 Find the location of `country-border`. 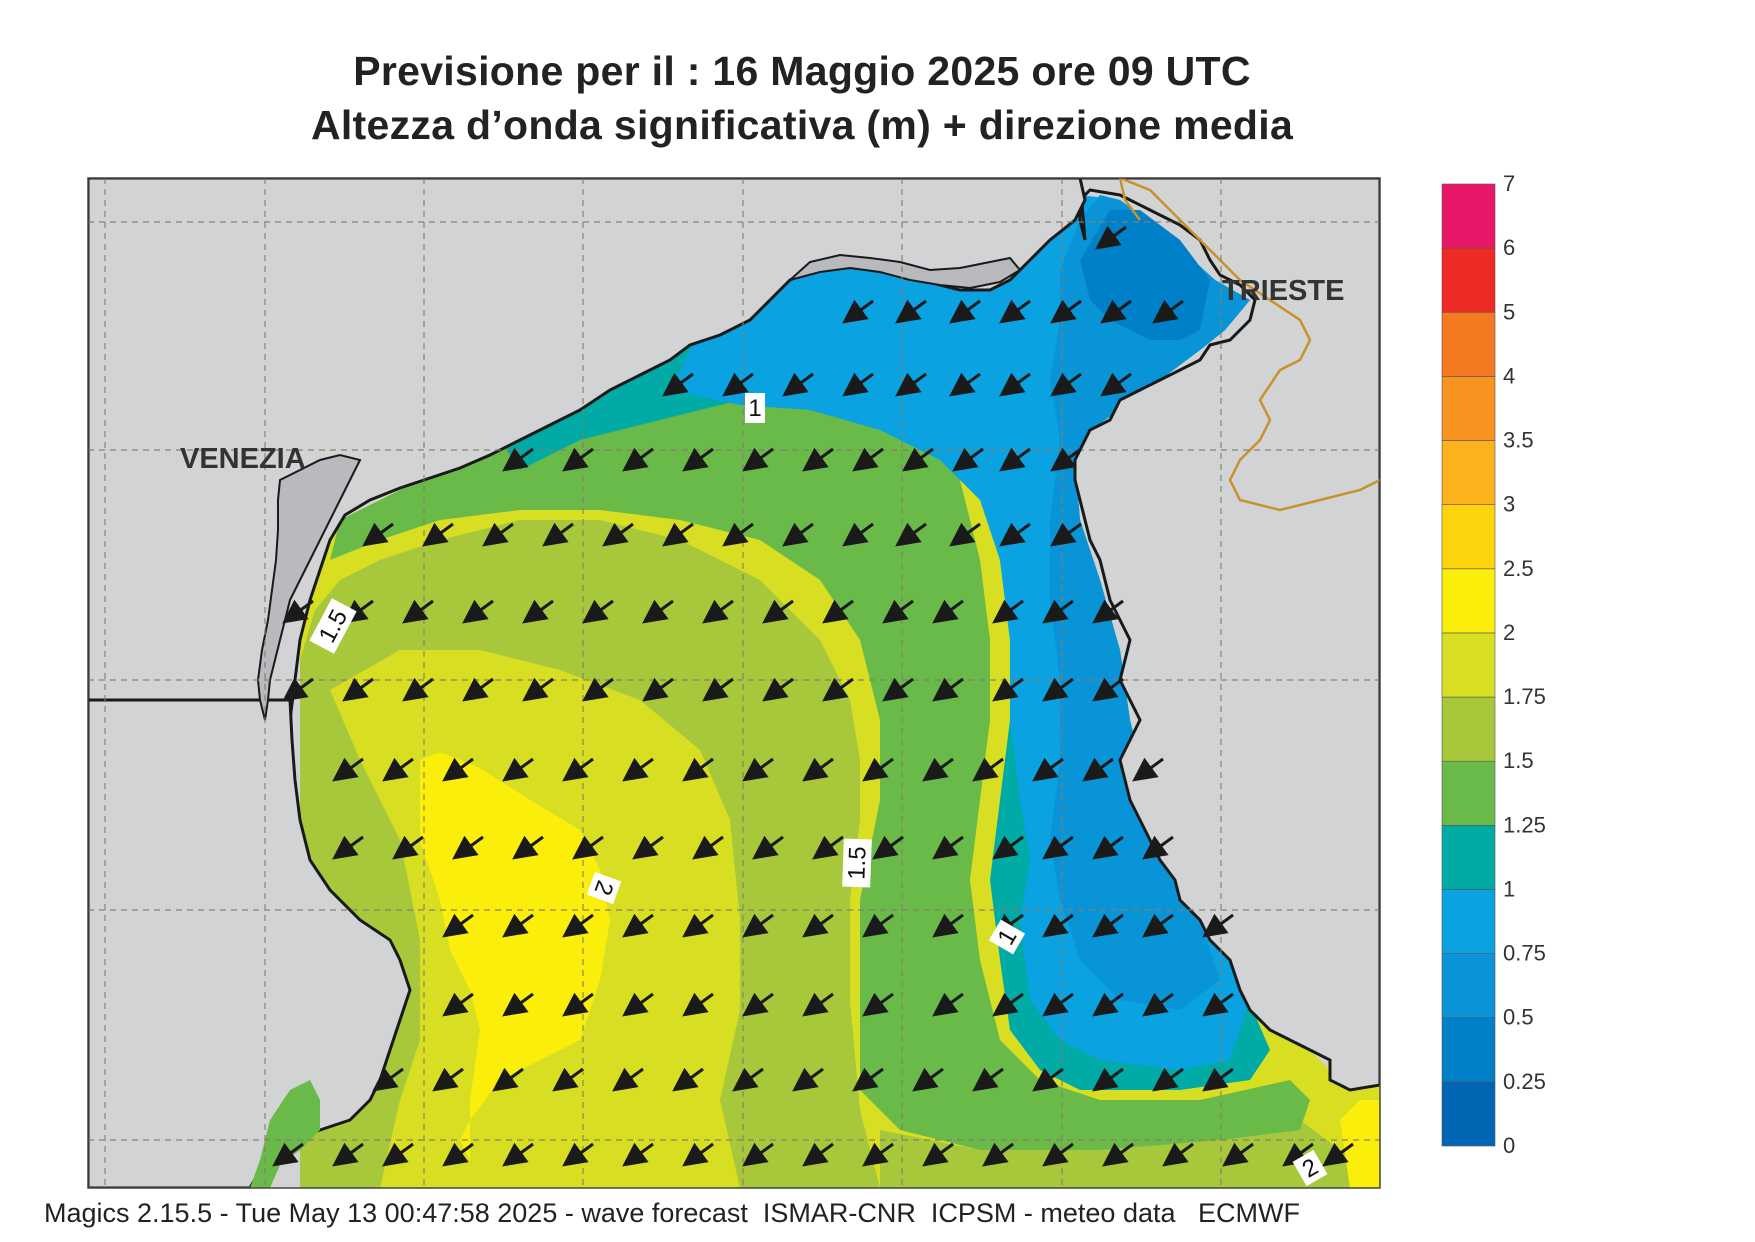

country-border is located at coordinates (1249, 345).